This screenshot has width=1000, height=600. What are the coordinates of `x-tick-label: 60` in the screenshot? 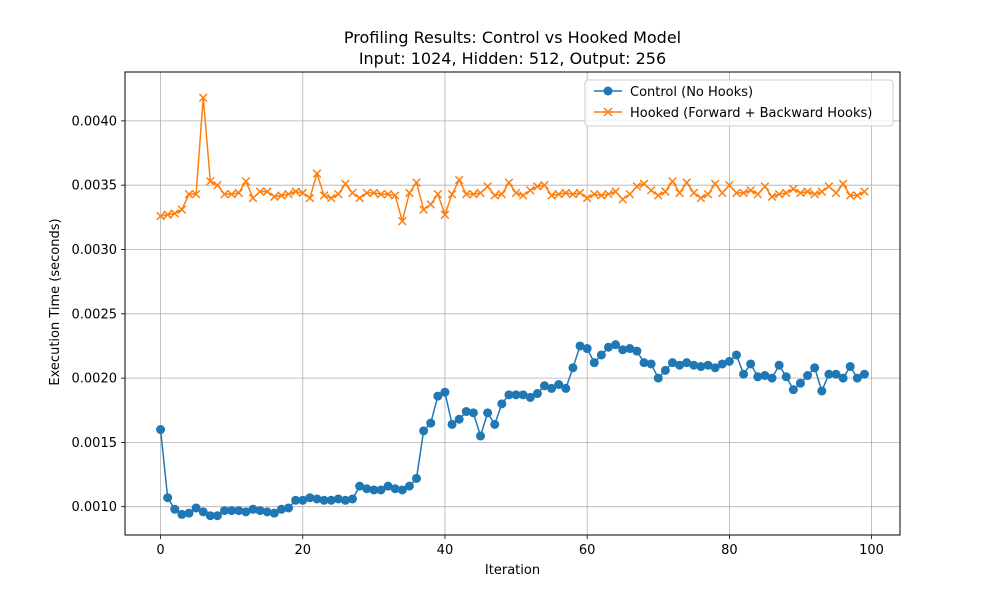 It's located at (587, 550).